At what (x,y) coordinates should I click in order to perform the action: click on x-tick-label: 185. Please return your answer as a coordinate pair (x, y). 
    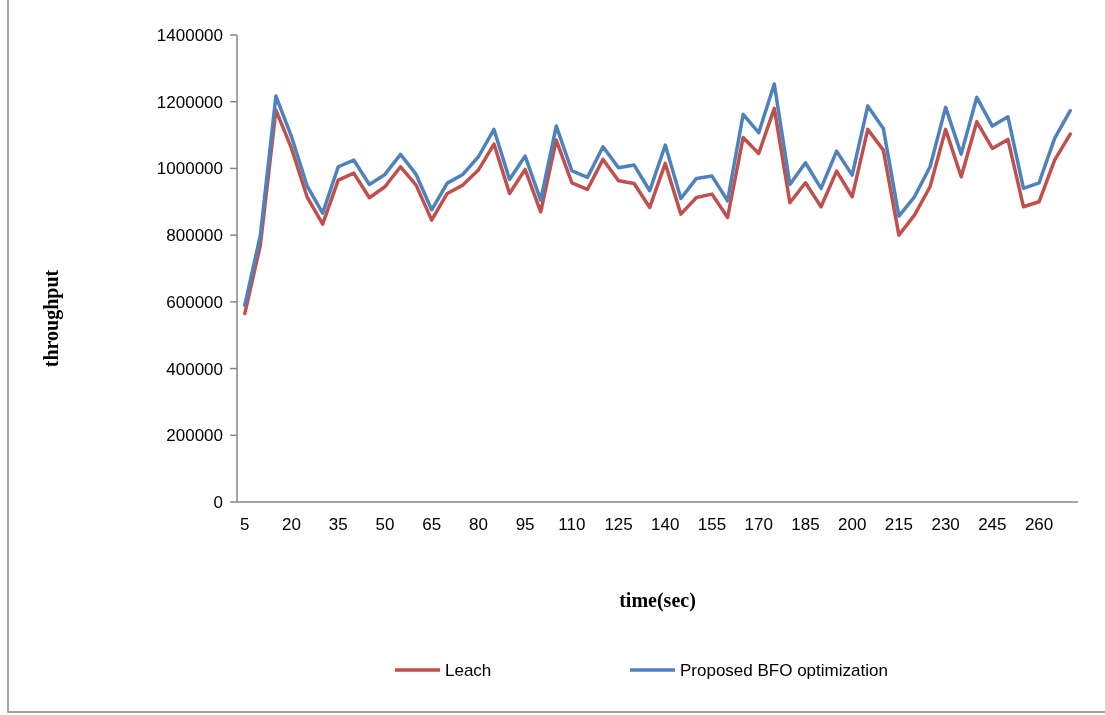
    Looking at the image, I should click on (805, 524).